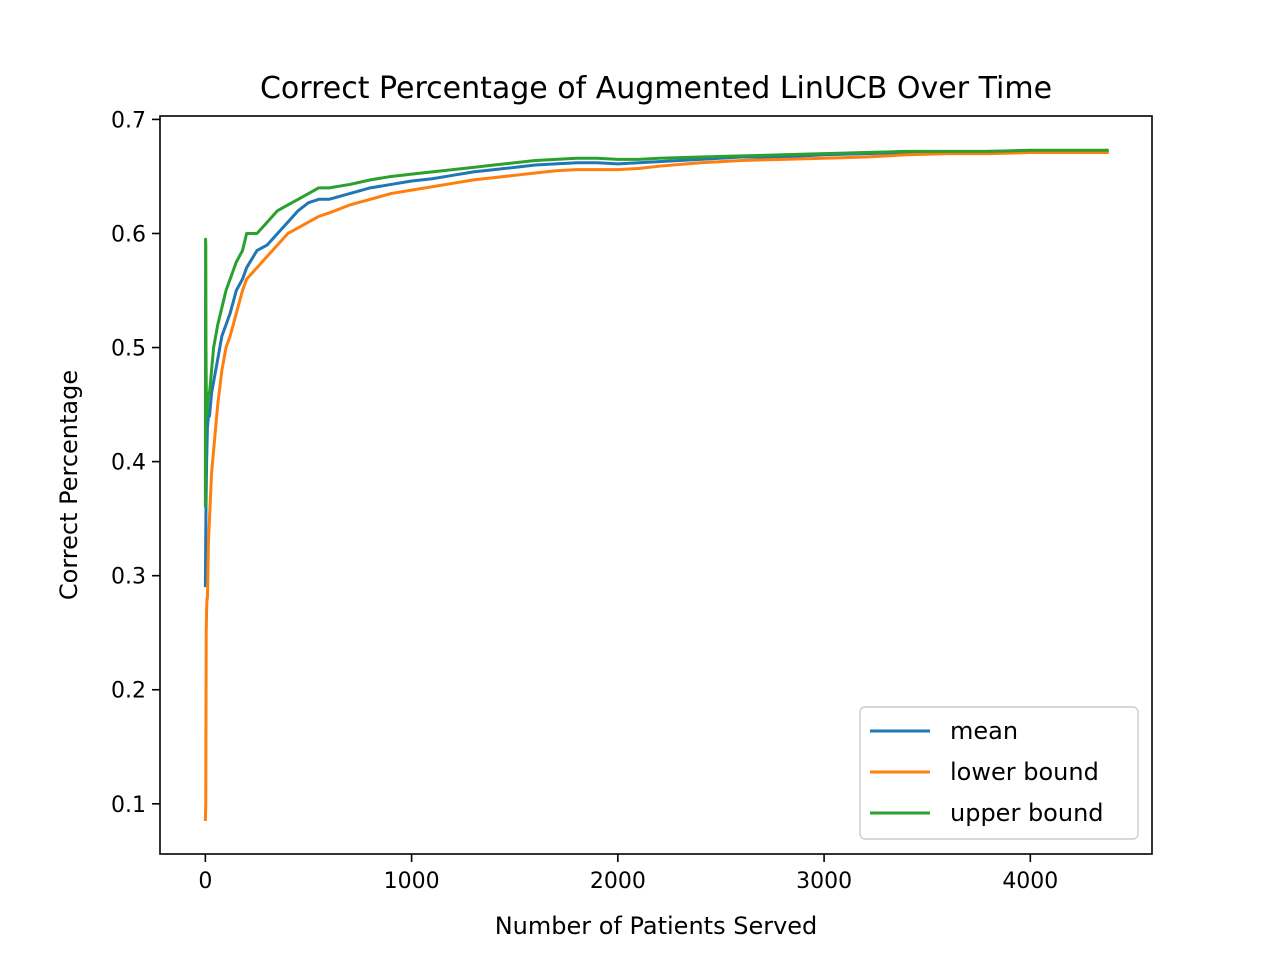  I want to click on legend-label: upper bound, so click(1027, 813).